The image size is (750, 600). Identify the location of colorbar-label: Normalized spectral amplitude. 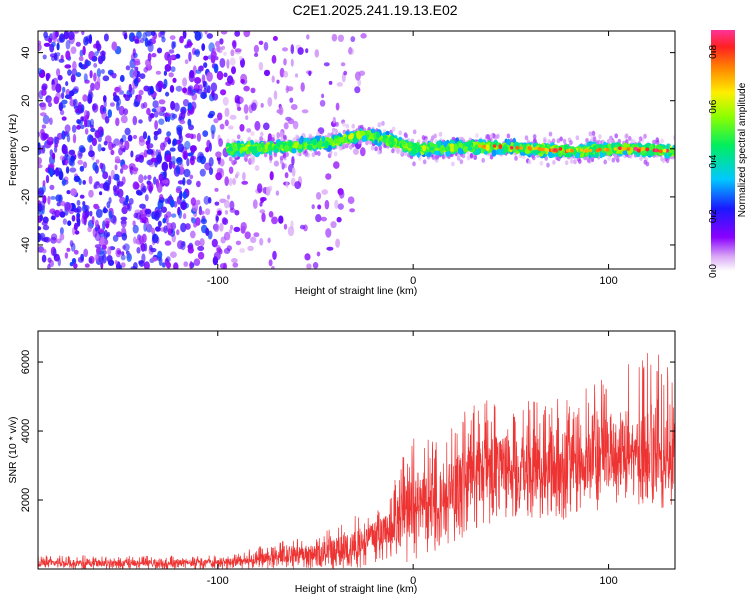
(742, 149).